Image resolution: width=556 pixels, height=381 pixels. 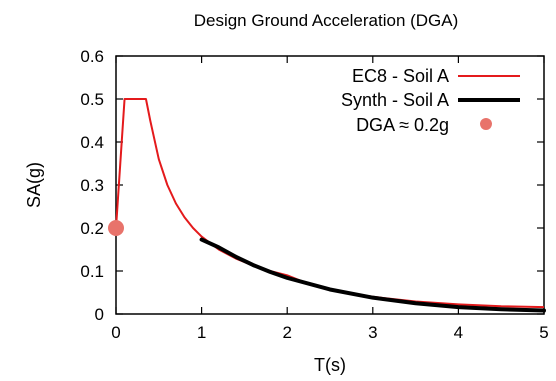 I want to click on x-tick-label: 5, so click(x=543, y=332).